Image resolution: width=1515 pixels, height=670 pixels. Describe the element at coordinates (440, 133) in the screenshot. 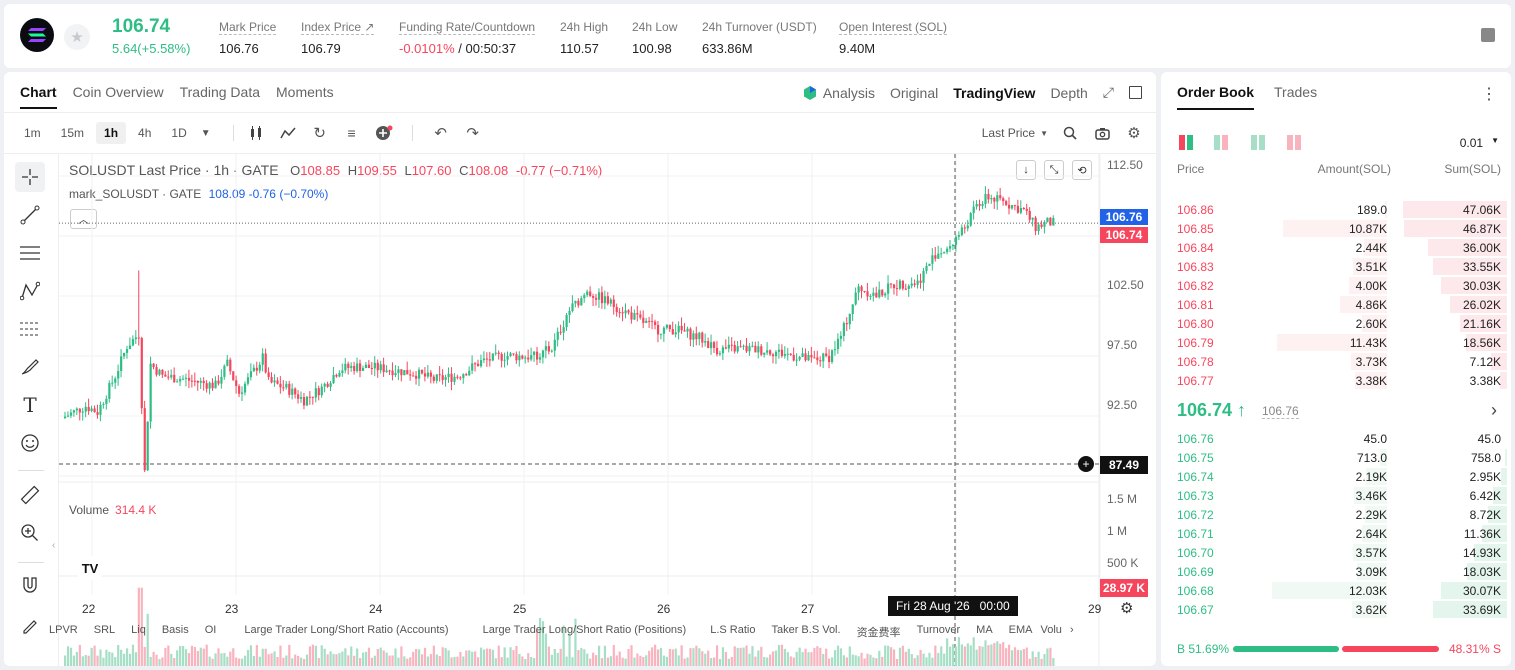

I see `undo-icon: ↶` at that location.